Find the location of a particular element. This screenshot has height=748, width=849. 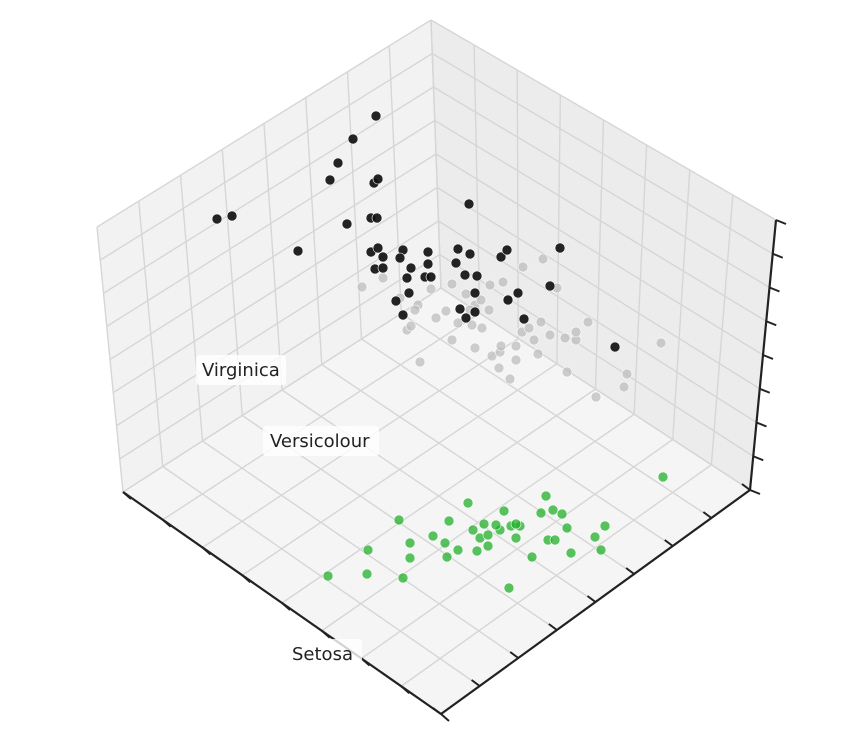

label-box-versicolour is located at coordinates (321, 441).